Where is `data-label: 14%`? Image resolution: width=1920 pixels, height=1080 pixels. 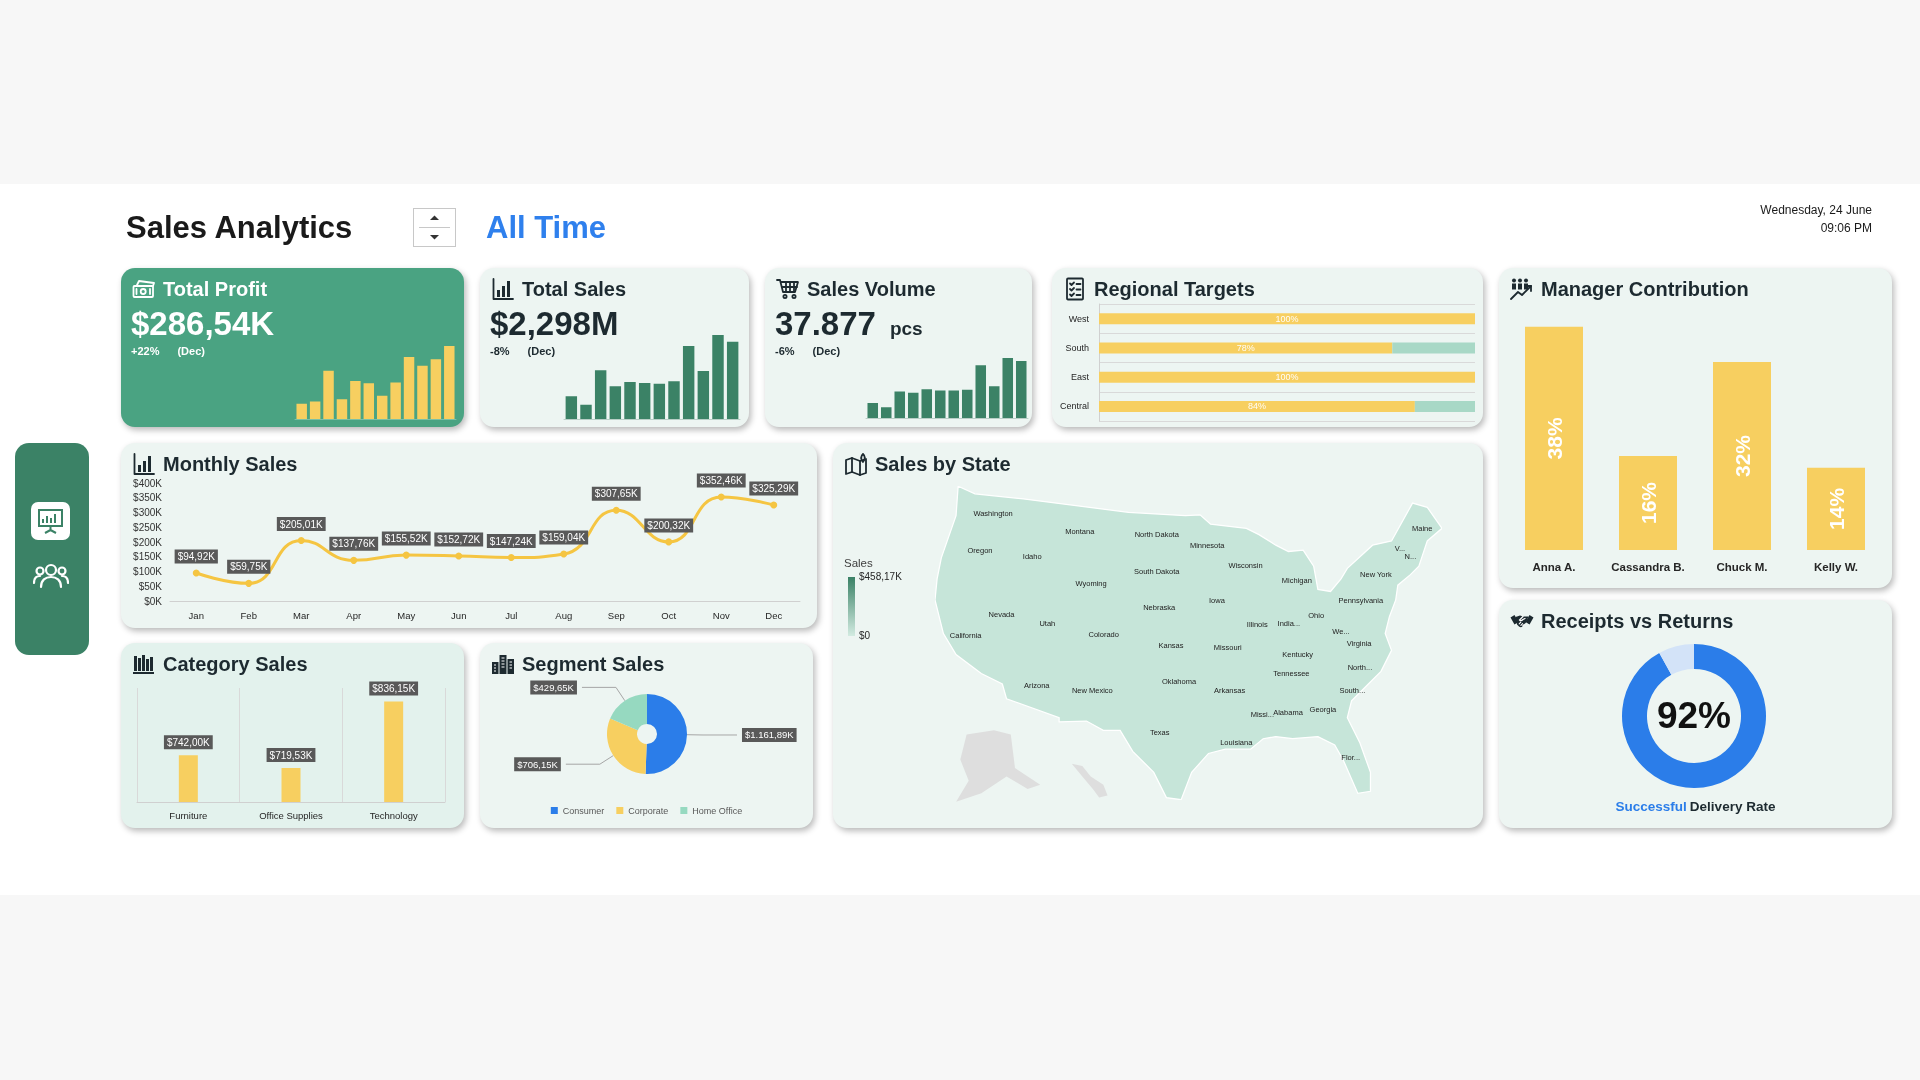
data-label: 14% is located at coordinates (1836, 508).